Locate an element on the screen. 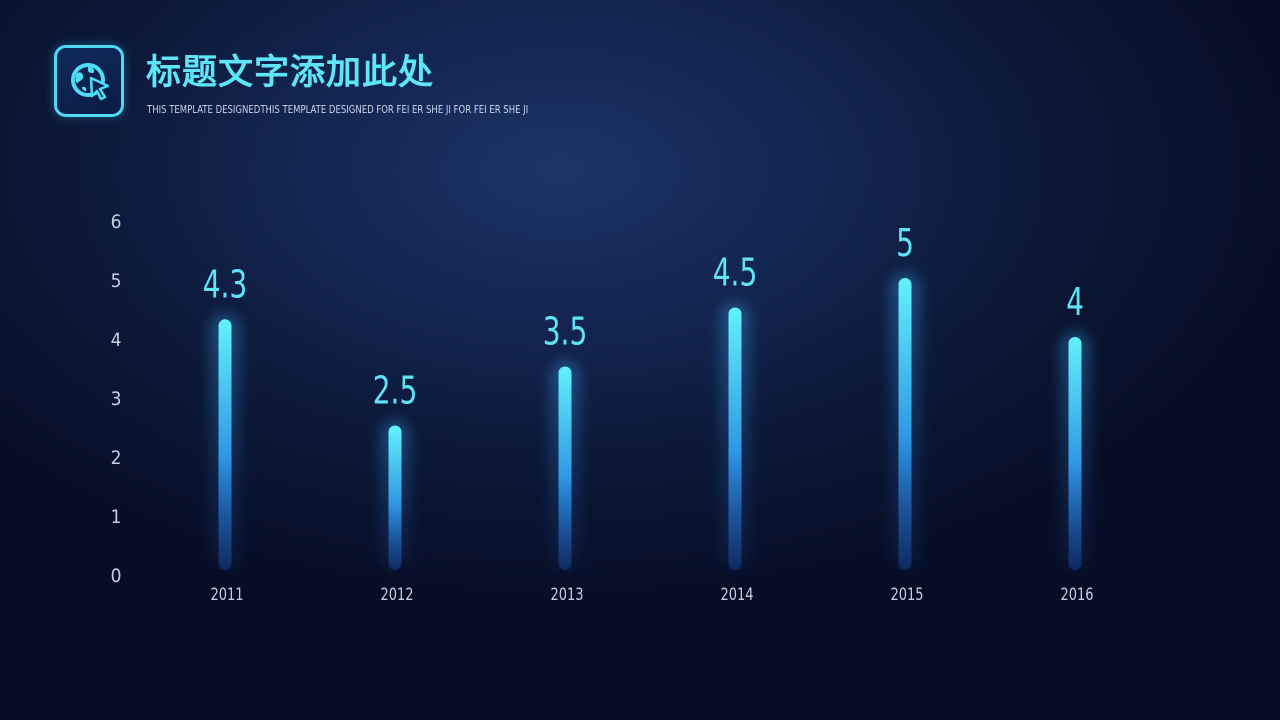 This screenshot has height=720, width=1280. y-tick-label: 0 is located at coordinates (116, 576).